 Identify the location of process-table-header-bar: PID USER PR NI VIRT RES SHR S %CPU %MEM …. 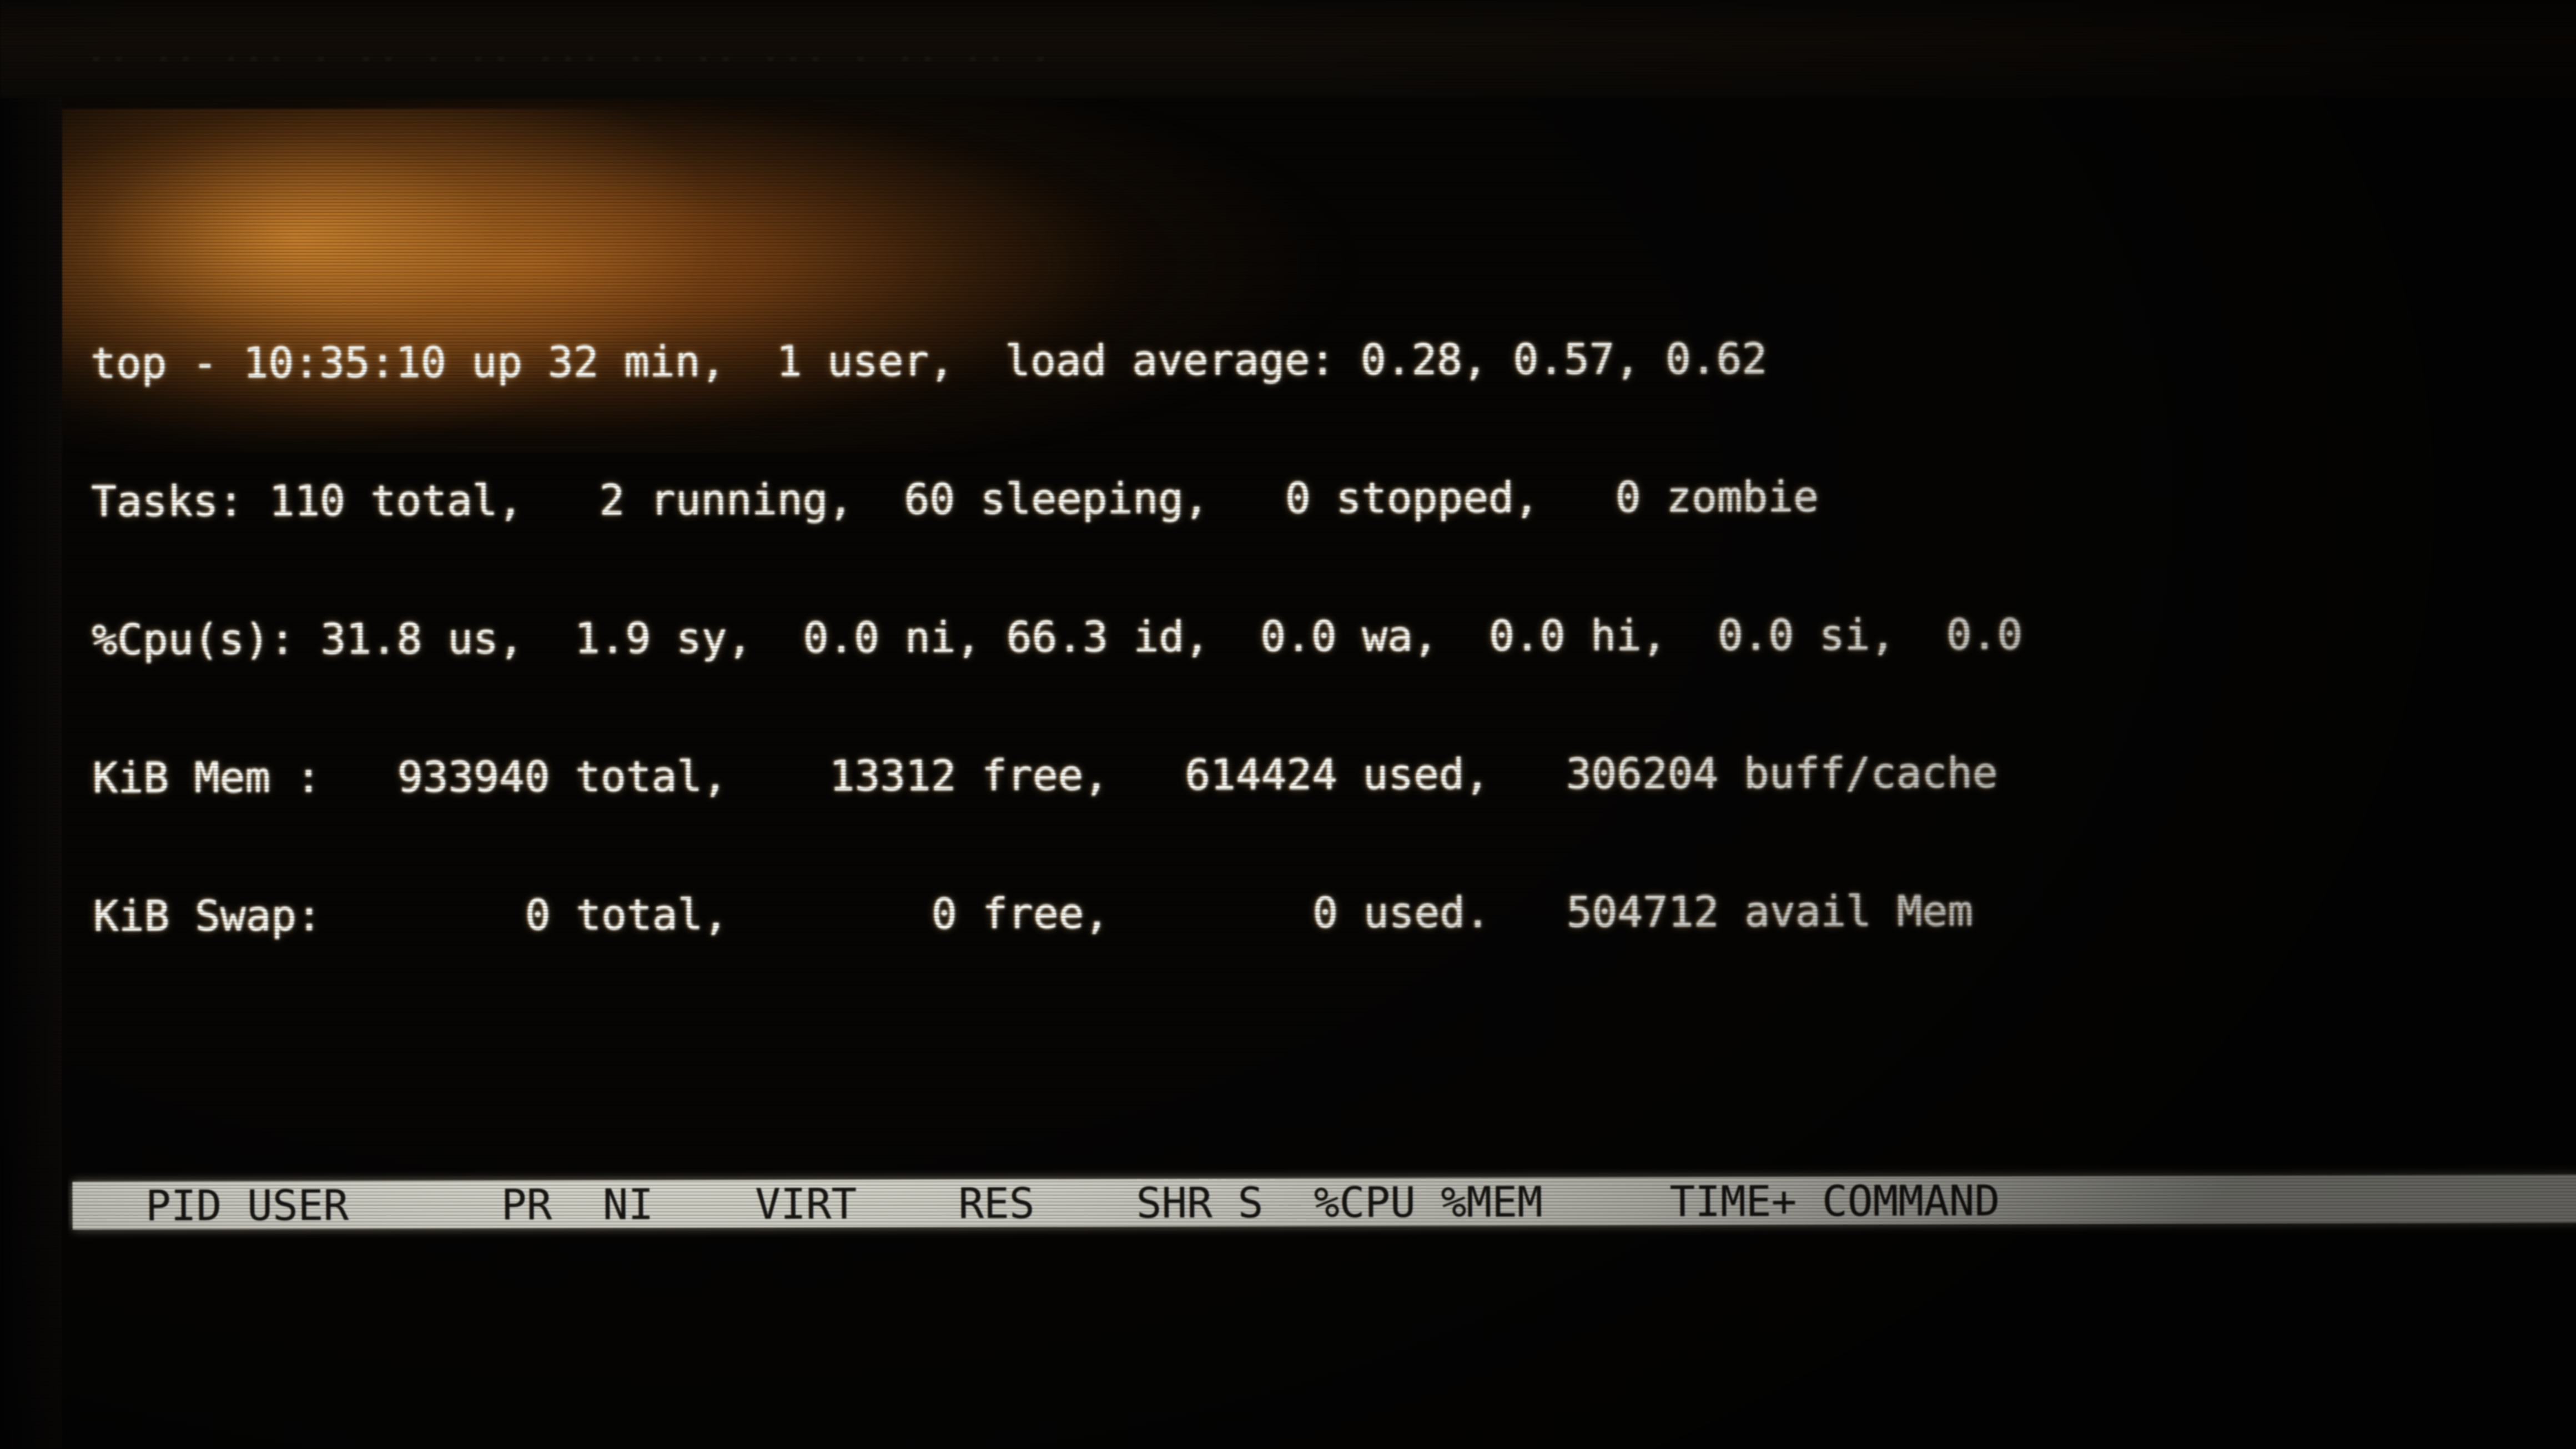
(1324, 1203).